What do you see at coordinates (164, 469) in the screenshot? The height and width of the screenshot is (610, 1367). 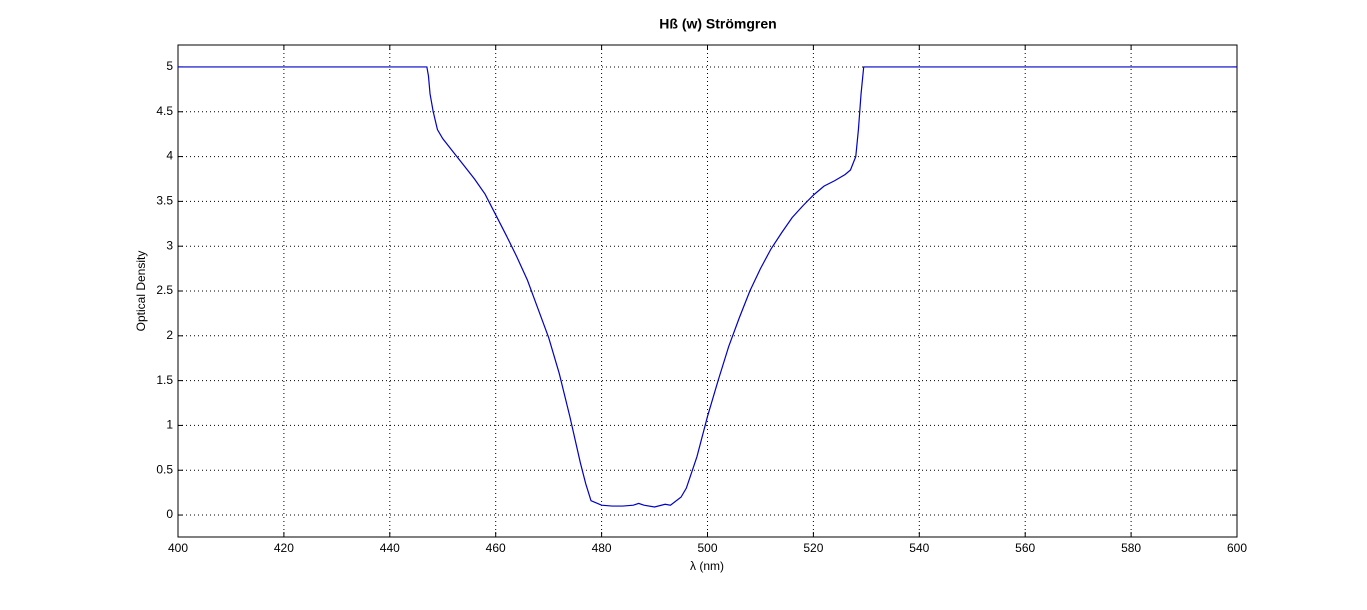 I see `y-tick-label: 0.5` at bounding box center [164, 469].